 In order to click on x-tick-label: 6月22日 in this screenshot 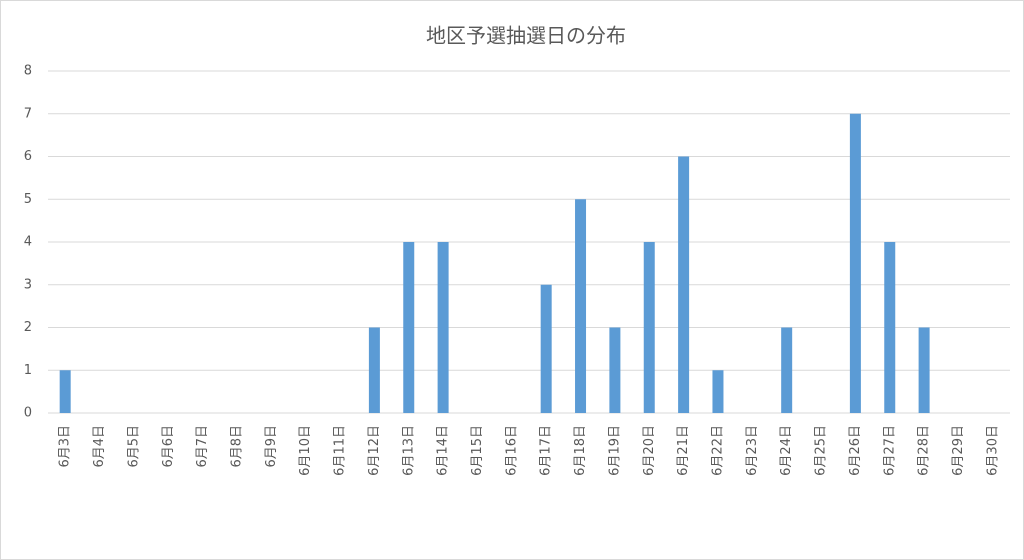, I will do `click(717, 450)`.